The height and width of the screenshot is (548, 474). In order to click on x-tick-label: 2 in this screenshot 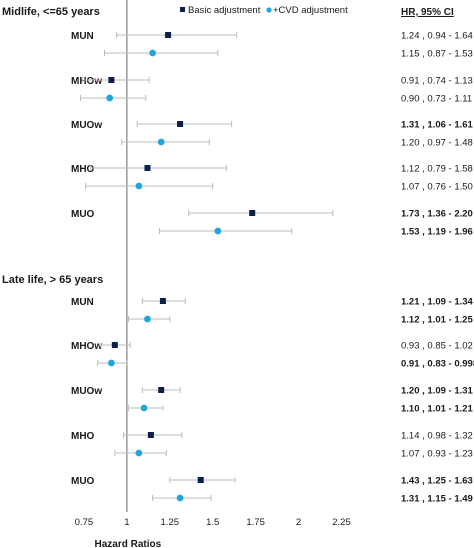, I will do `click(298, 522)`.